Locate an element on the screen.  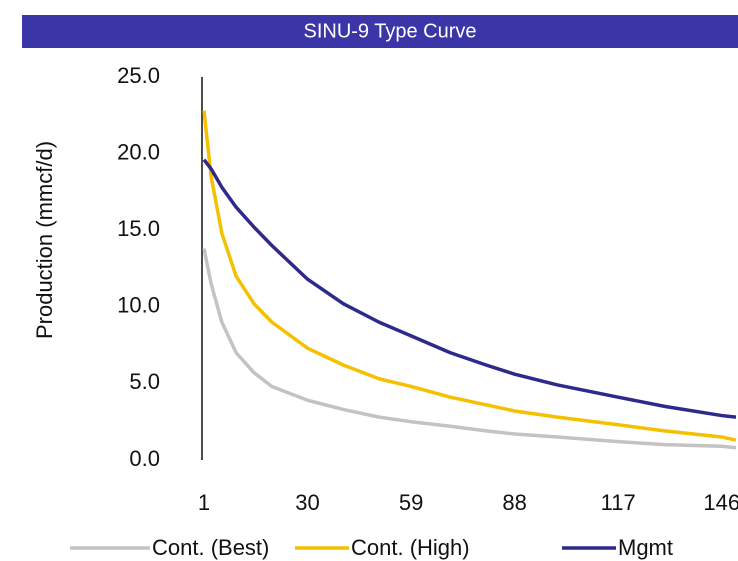
y-tick-label: 5.0 is located at coordinates (144, 381).